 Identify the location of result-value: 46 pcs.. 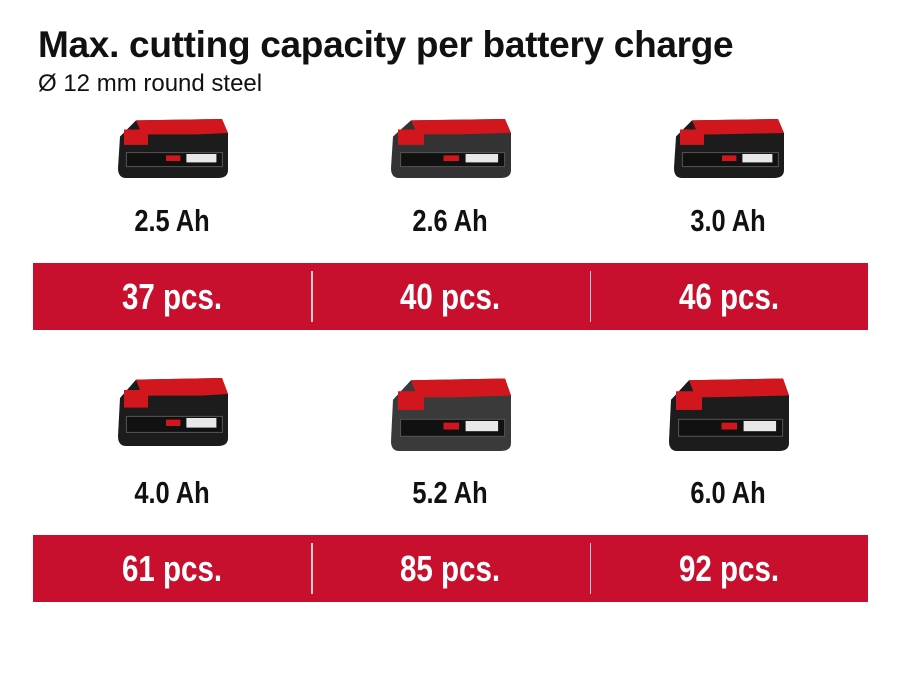
(728, 296).